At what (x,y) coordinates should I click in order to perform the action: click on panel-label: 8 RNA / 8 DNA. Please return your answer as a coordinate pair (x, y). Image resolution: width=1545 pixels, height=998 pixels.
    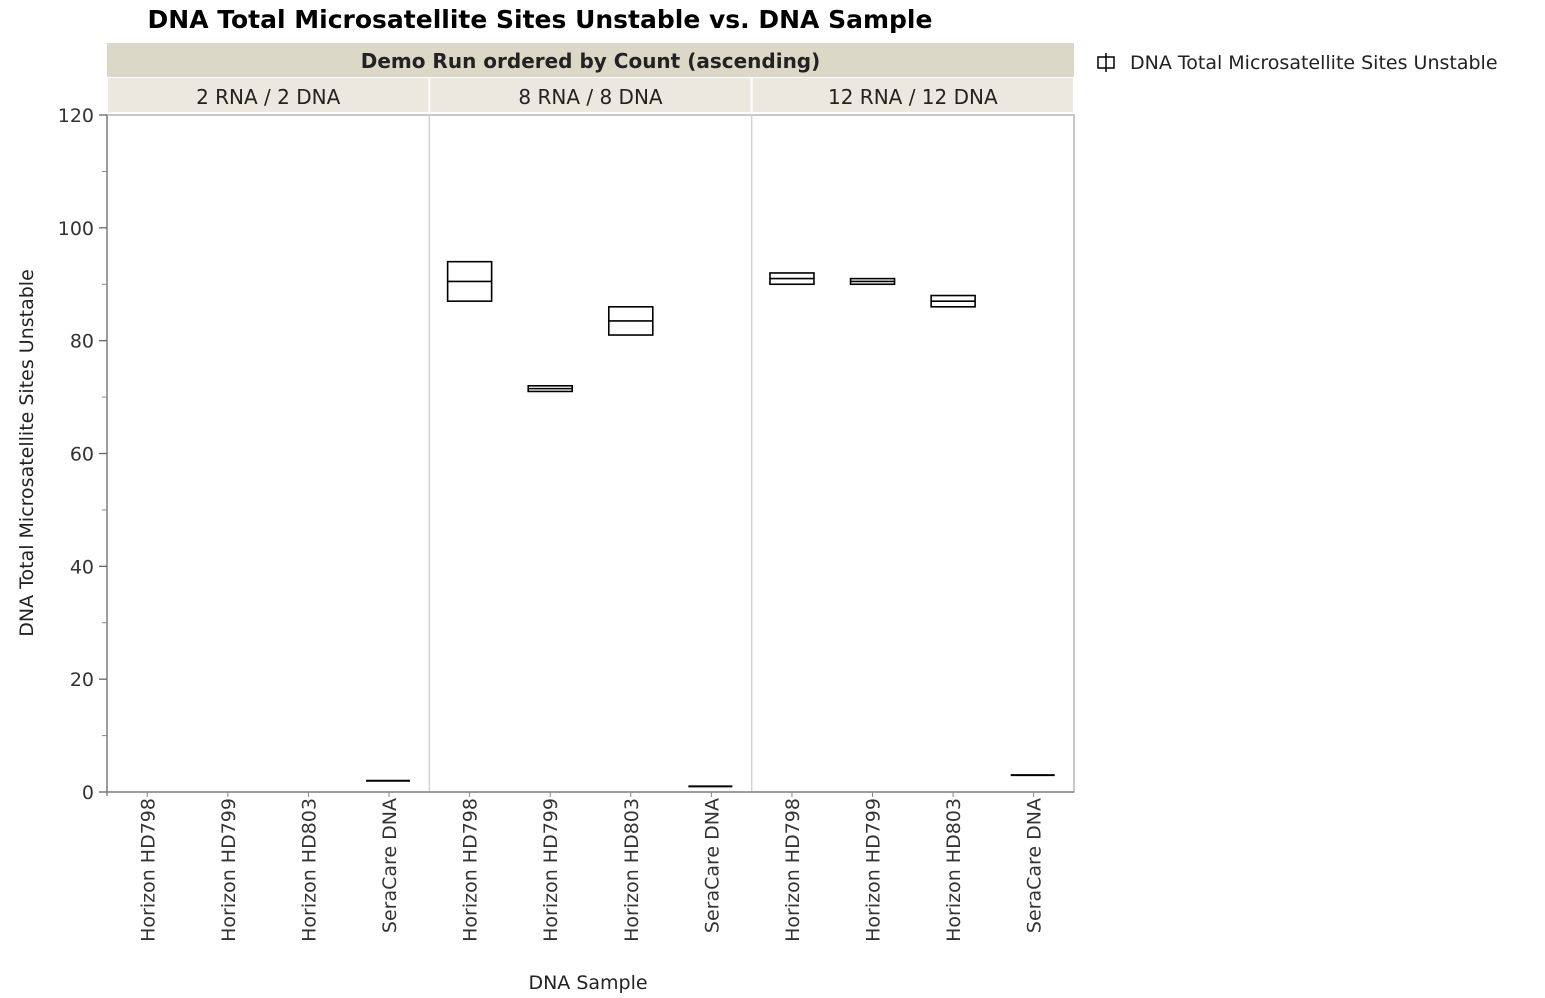
    Looking at the image, I should click on (590, 97).